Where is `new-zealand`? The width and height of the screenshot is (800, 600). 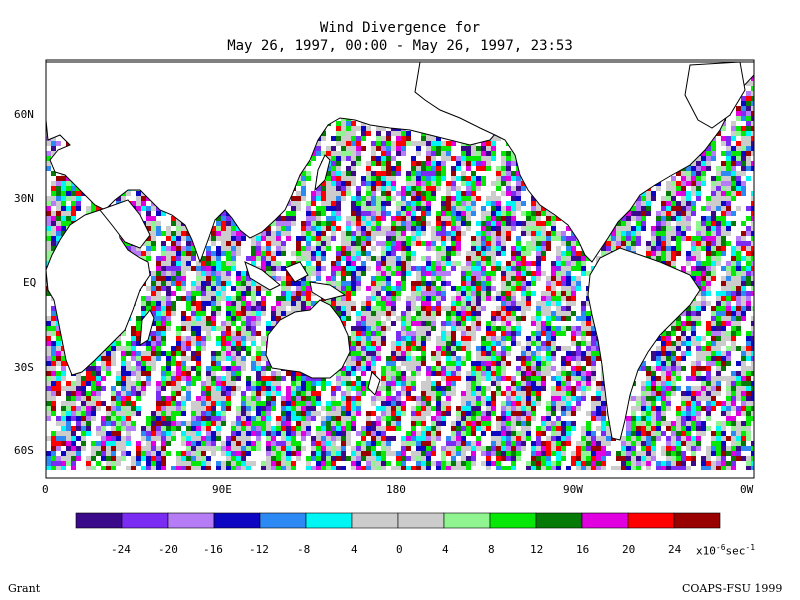
new-zealand is located at coordinates (374, 383).